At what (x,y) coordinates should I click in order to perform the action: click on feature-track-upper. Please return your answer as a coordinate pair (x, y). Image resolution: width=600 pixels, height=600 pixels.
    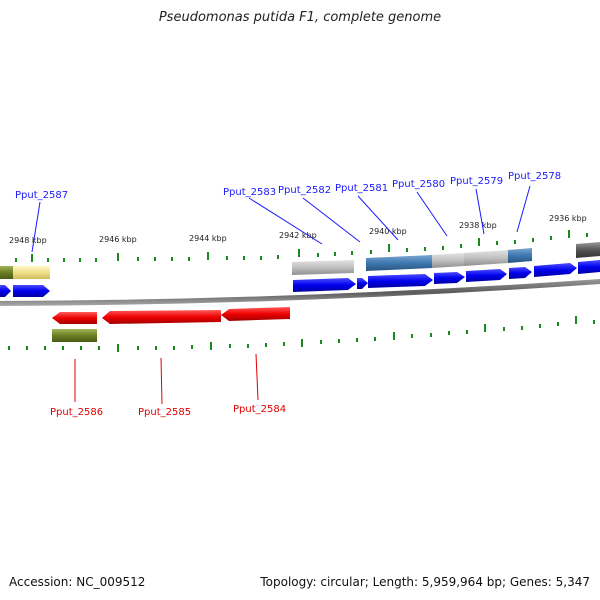
    Looking at the image, I should click on (300, 260).